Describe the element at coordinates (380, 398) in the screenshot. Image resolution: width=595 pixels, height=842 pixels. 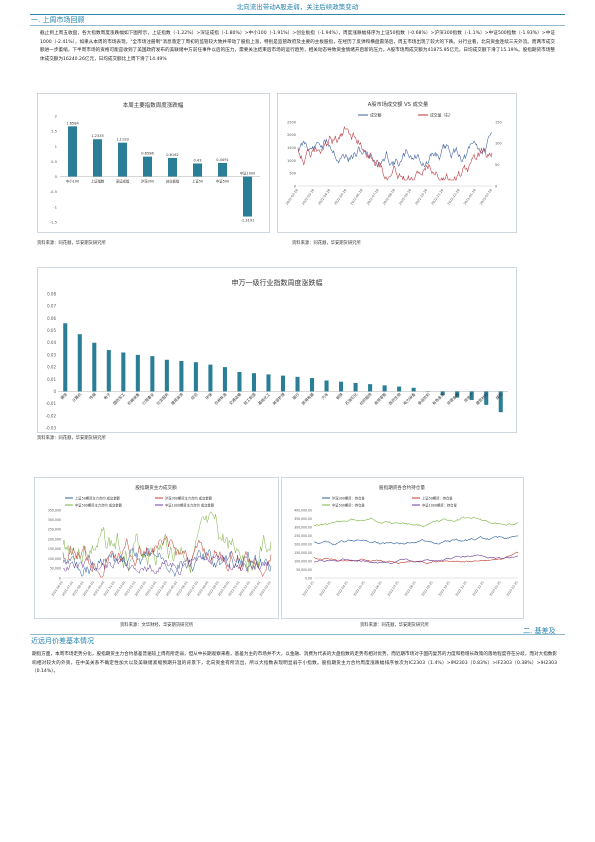
I see `category-label: 商贸零售` at that location.